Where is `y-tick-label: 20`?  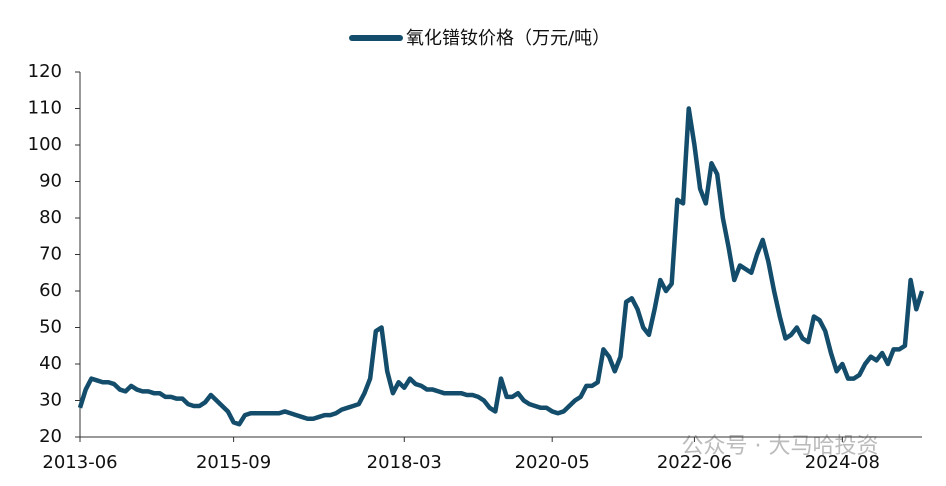 y-tick-label: 20 is located at coordinates (50, 436).